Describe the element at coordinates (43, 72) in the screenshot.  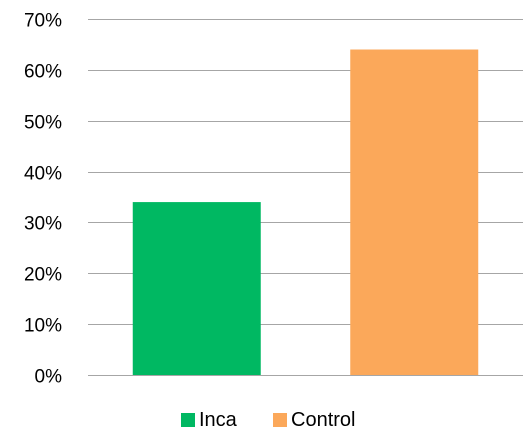
I see `y-tick-label: 60%` at that location.